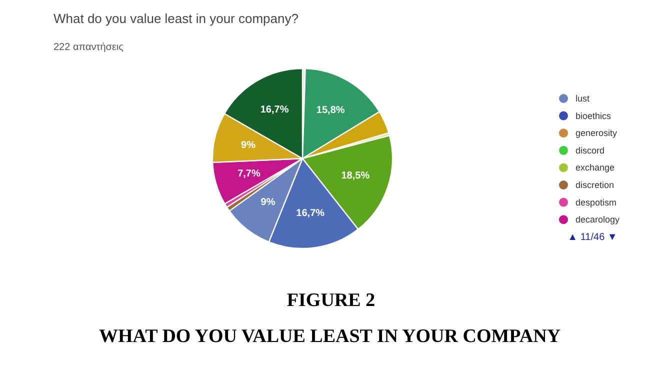 The width and height of the screenshot is (661, 371). I want to click on legend-label: discretion, so click(595, 185).